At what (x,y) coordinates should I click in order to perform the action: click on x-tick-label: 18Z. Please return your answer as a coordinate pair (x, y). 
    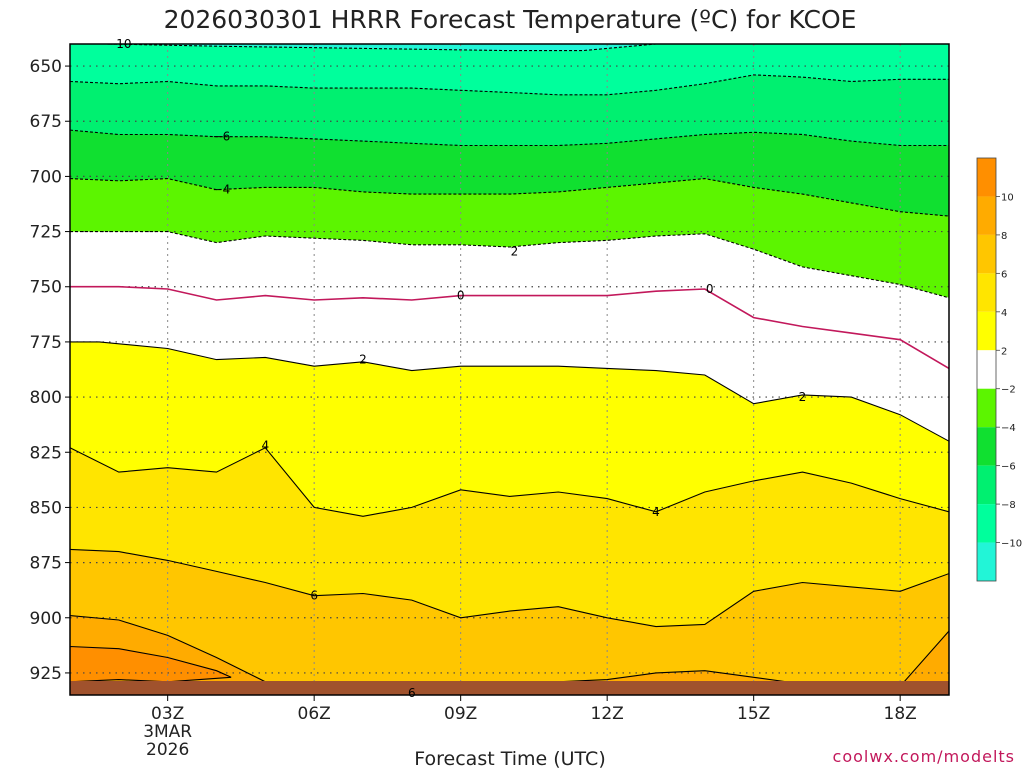
    Looking at the image, I should click on (900, 714).